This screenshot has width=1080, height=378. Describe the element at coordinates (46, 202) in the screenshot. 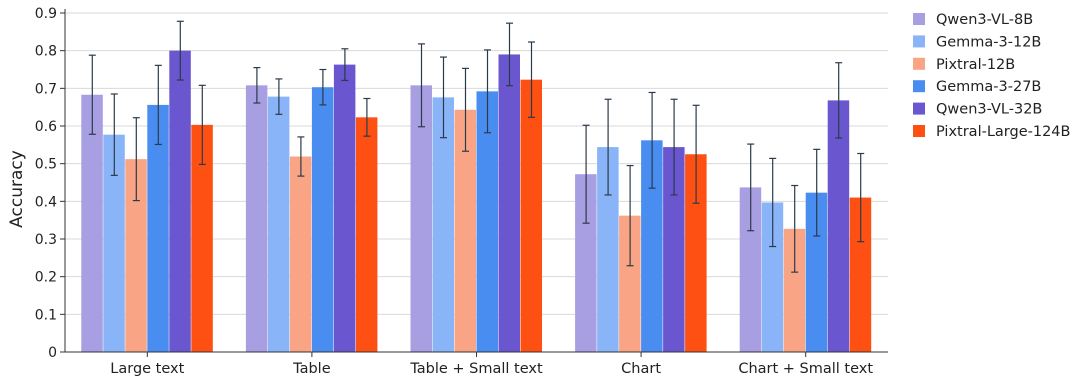

I see `y-tick-label: 0.4` at that location.